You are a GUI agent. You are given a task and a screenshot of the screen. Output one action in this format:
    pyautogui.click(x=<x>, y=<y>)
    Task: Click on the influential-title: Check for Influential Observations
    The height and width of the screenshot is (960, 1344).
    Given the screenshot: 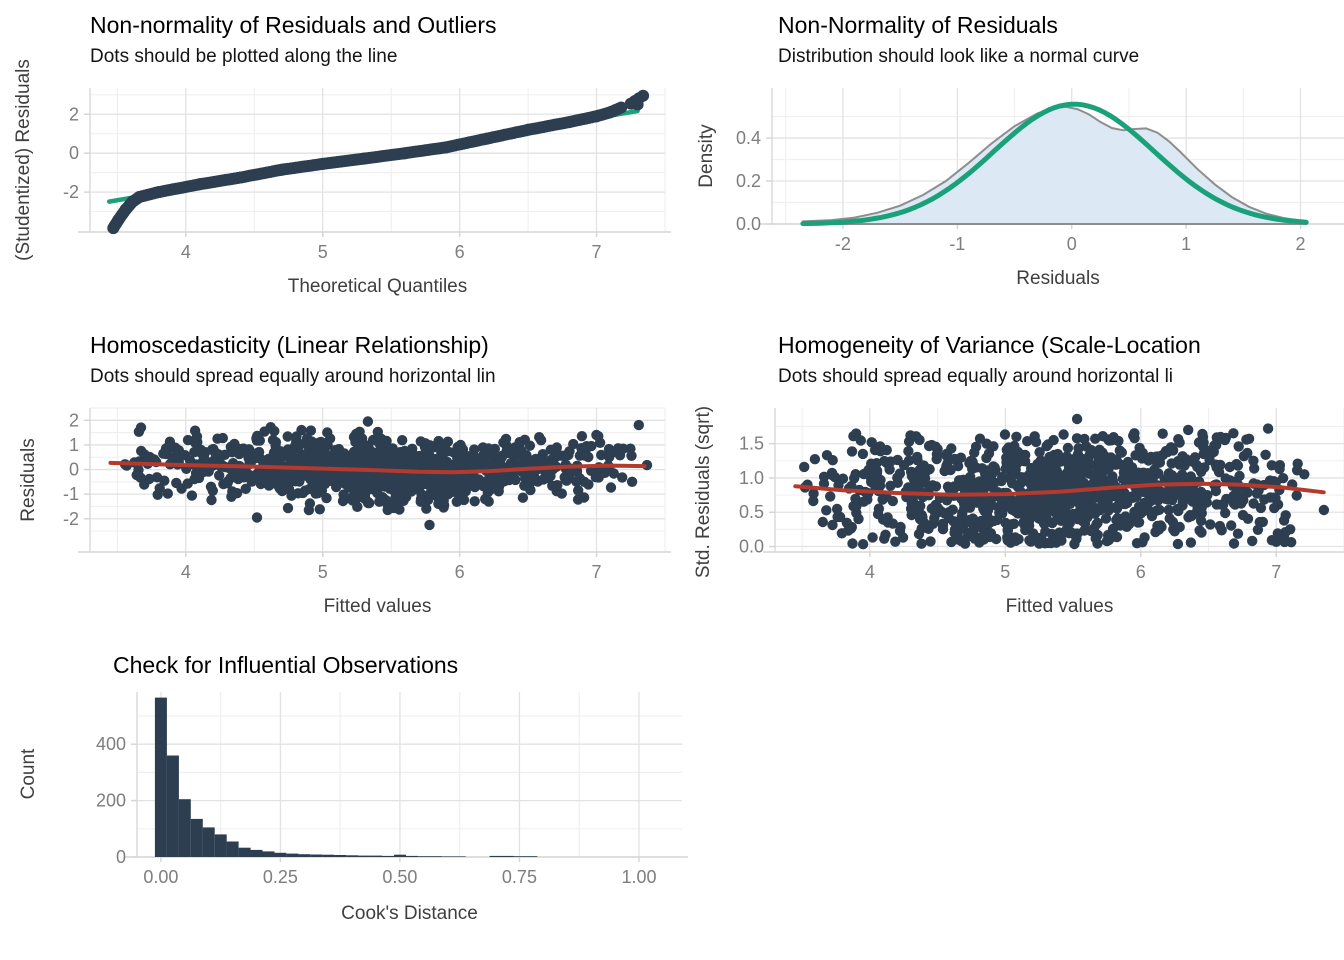 What is the action you would take?
    pyautogui.click(x=286, y=665)
    